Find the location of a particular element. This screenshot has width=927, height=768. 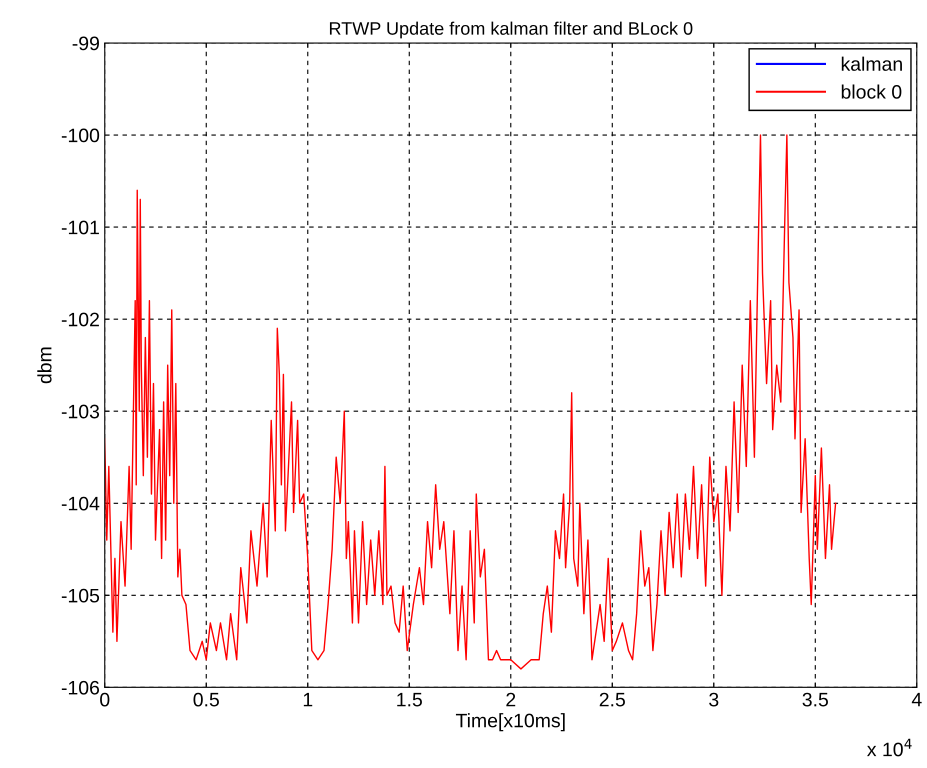

y-tick-label: -100 is located at coordinates (81, 135).